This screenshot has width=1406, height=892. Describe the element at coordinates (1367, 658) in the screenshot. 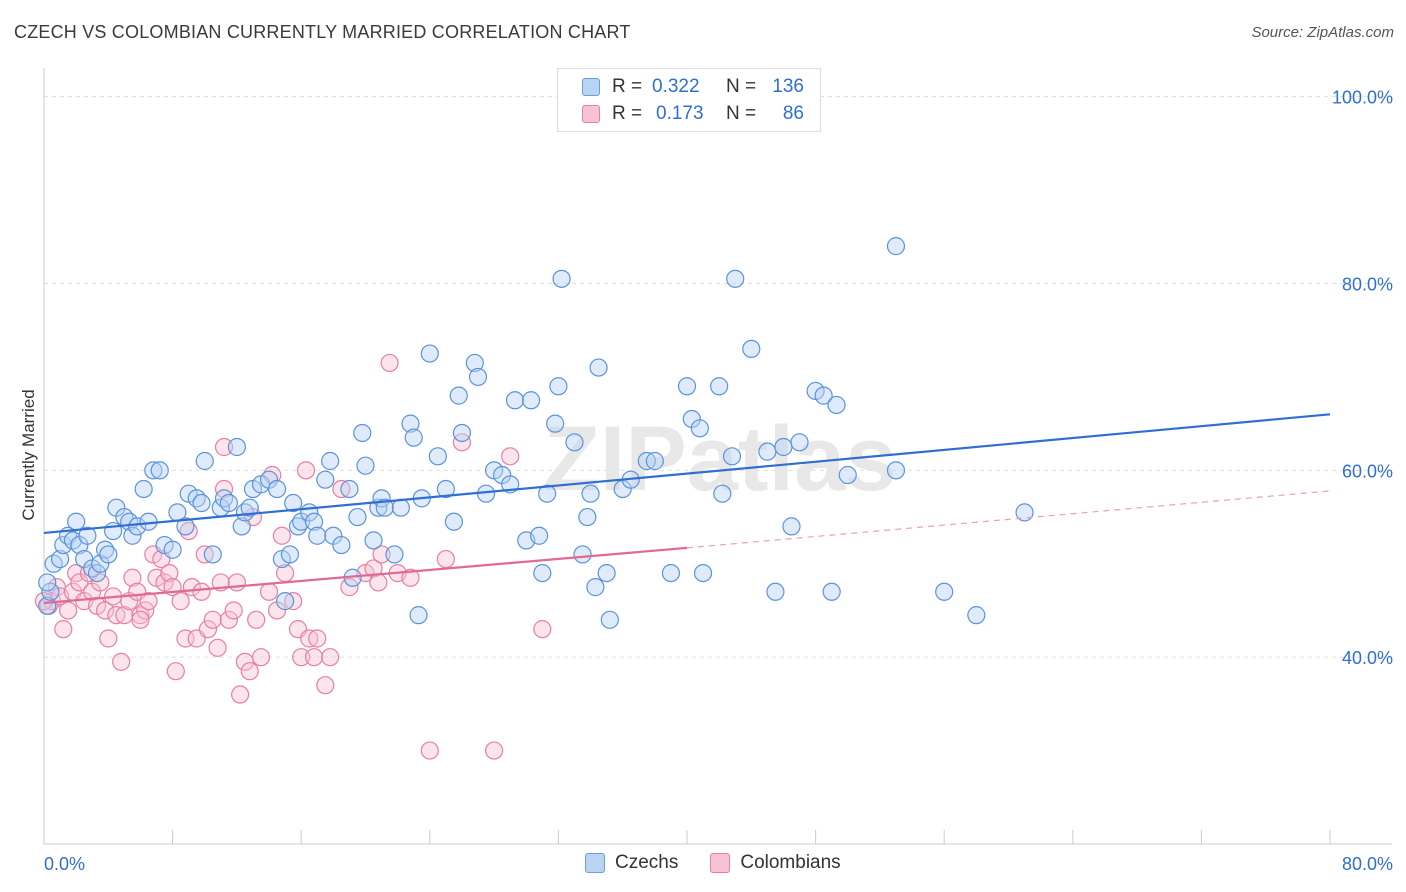

I see `y-tick-label: 40.0%` at that location.